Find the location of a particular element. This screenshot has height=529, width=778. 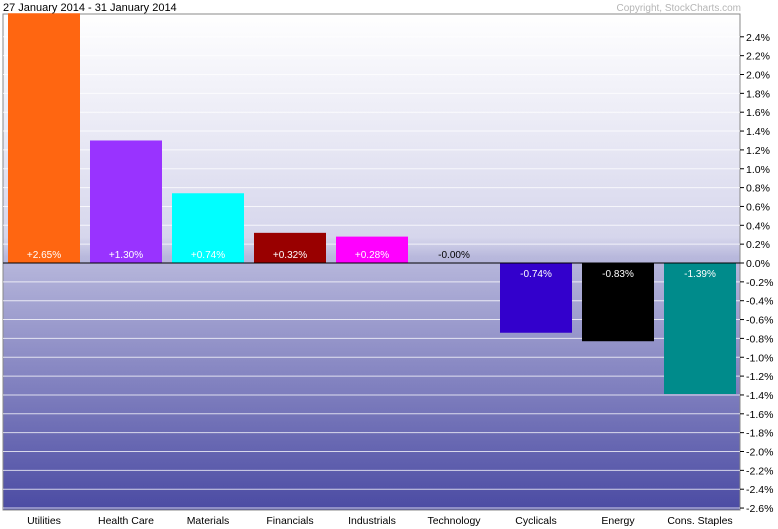

bar-value-label: +1.30% is located at coordinates (126, 255).